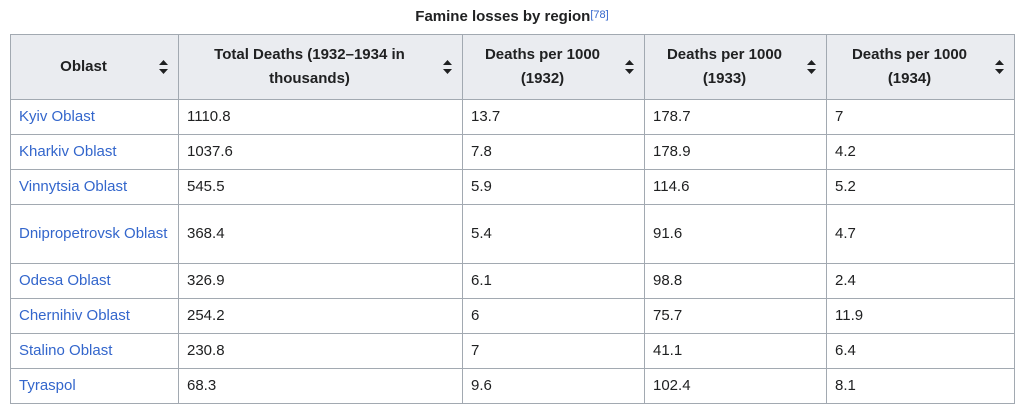 The height and width of the screenshot is (419, 1024). What do you see at coordinates (320, 152) in the screenshot?
I see `total-deaths-cell: 1037.6` at bounding box center [320, 152].